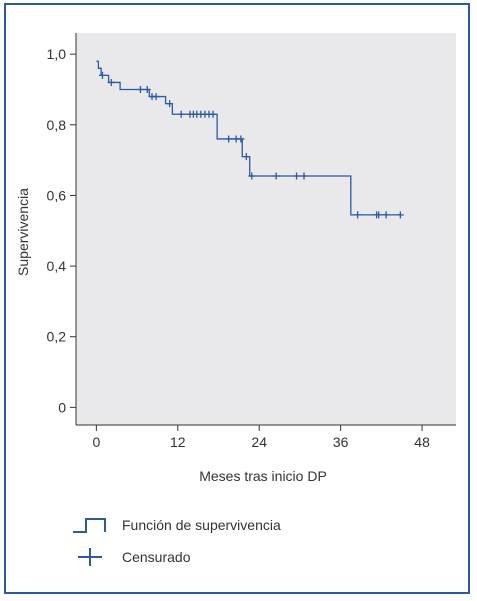 This screenshot has width=477, height=601. What do you see at coordinates (201, 525) in the screenshot?
I see `legend-label-survival-function: Función de supervivencia` at bounding box center [201, 525].